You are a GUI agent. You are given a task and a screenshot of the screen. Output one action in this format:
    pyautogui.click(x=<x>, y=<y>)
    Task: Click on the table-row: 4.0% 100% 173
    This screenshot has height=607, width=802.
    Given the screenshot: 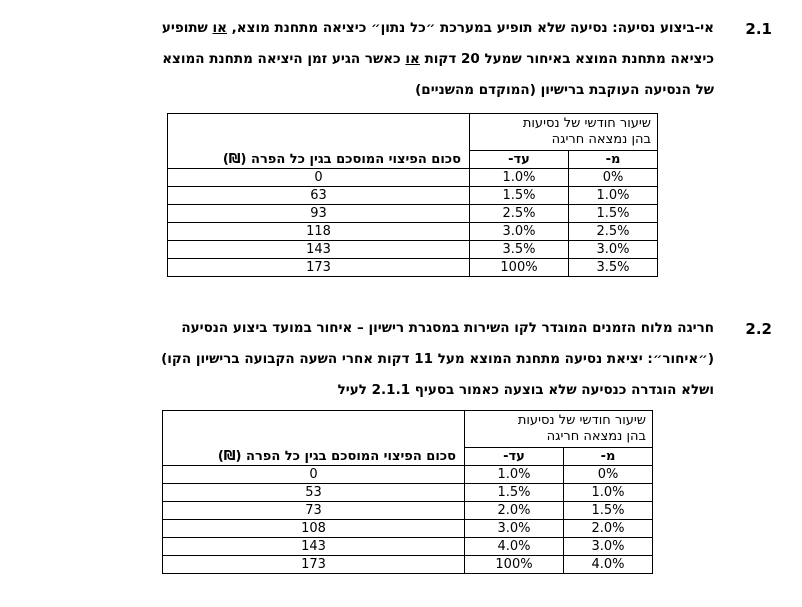 What is the action you would take?
    pyautogui.click(x=407, y=564)
    